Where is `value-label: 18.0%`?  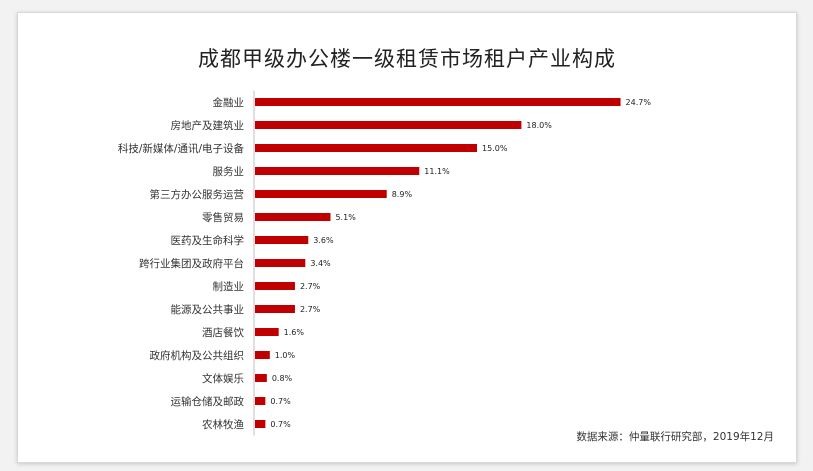 value-label: 18.0% is located at coordinates (539, 125).